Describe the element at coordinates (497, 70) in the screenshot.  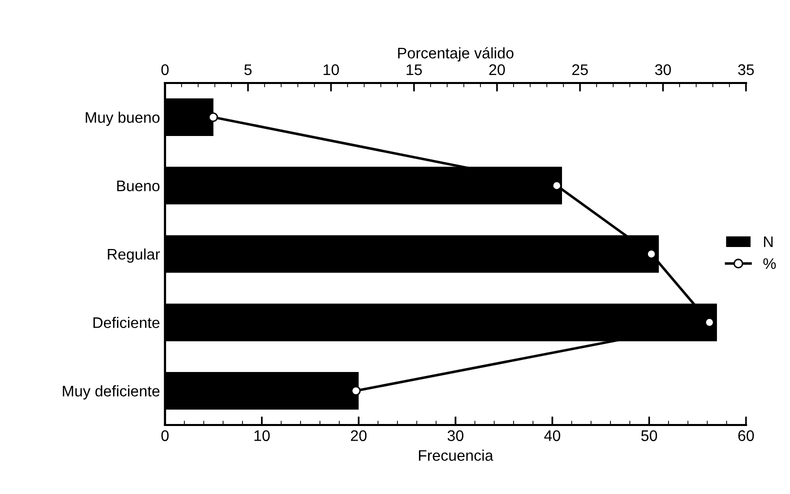
I see `x2-tick-label: 20` at that location.